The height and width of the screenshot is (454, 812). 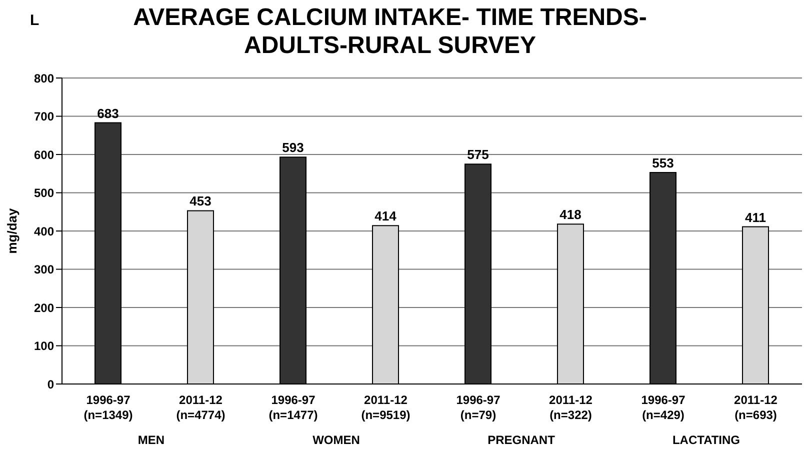 I want to click on data-label: 414, so click(x=386, y=216).